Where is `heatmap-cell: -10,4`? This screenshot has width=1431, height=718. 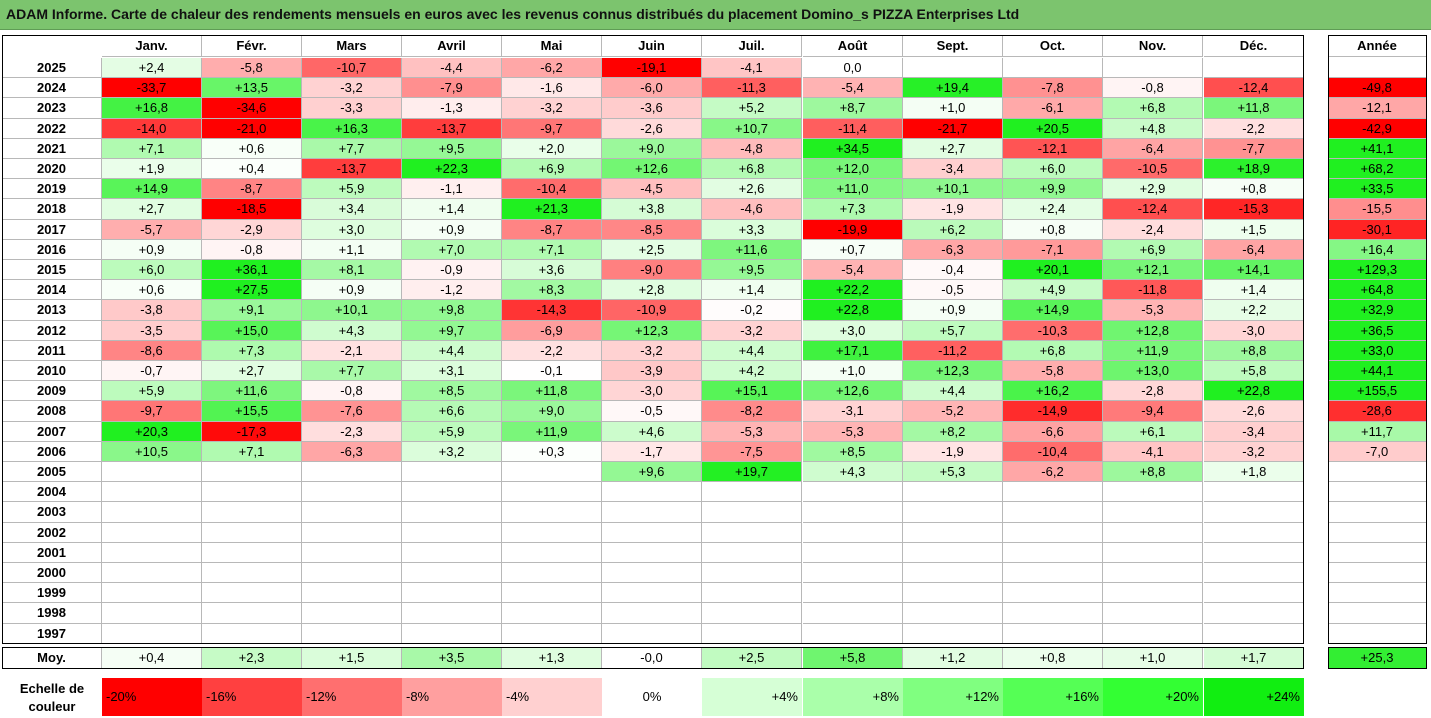
heatmap-cell: -10,4 is located at coordinates (552, 189).